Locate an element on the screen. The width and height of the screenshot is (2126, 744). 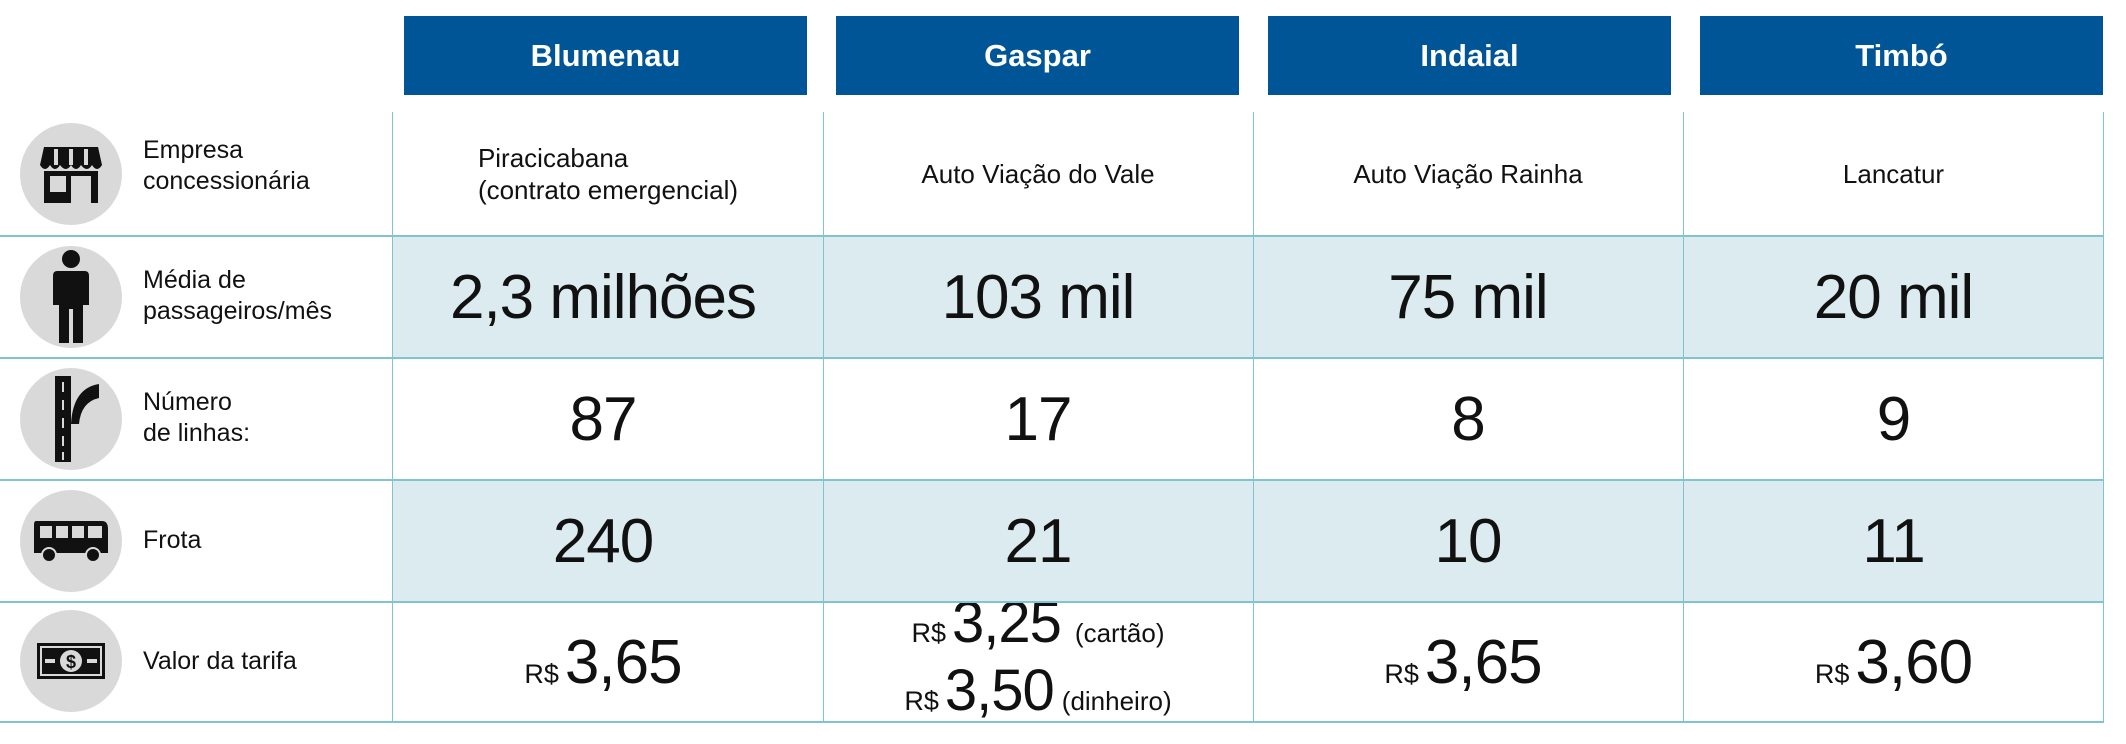
person-icon is located at coordinates (71, 297).